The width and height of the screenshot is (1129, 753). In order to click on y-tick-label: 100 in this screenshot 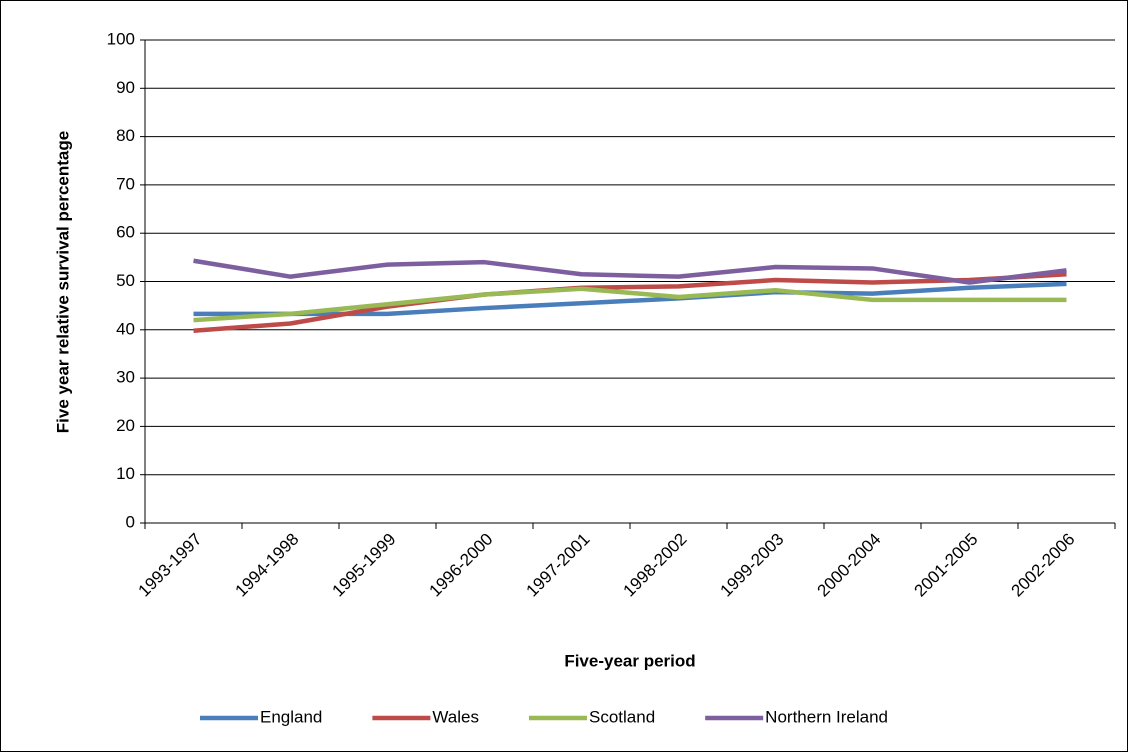, I will do `click(121, 38)`.